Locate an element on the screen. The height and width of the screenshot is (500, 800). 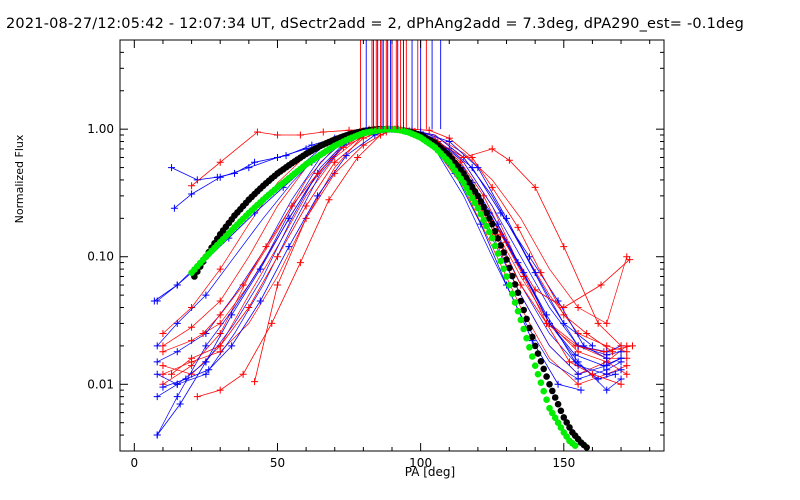
x-tick-label-2: 100 is located at coordinates (420, 463).